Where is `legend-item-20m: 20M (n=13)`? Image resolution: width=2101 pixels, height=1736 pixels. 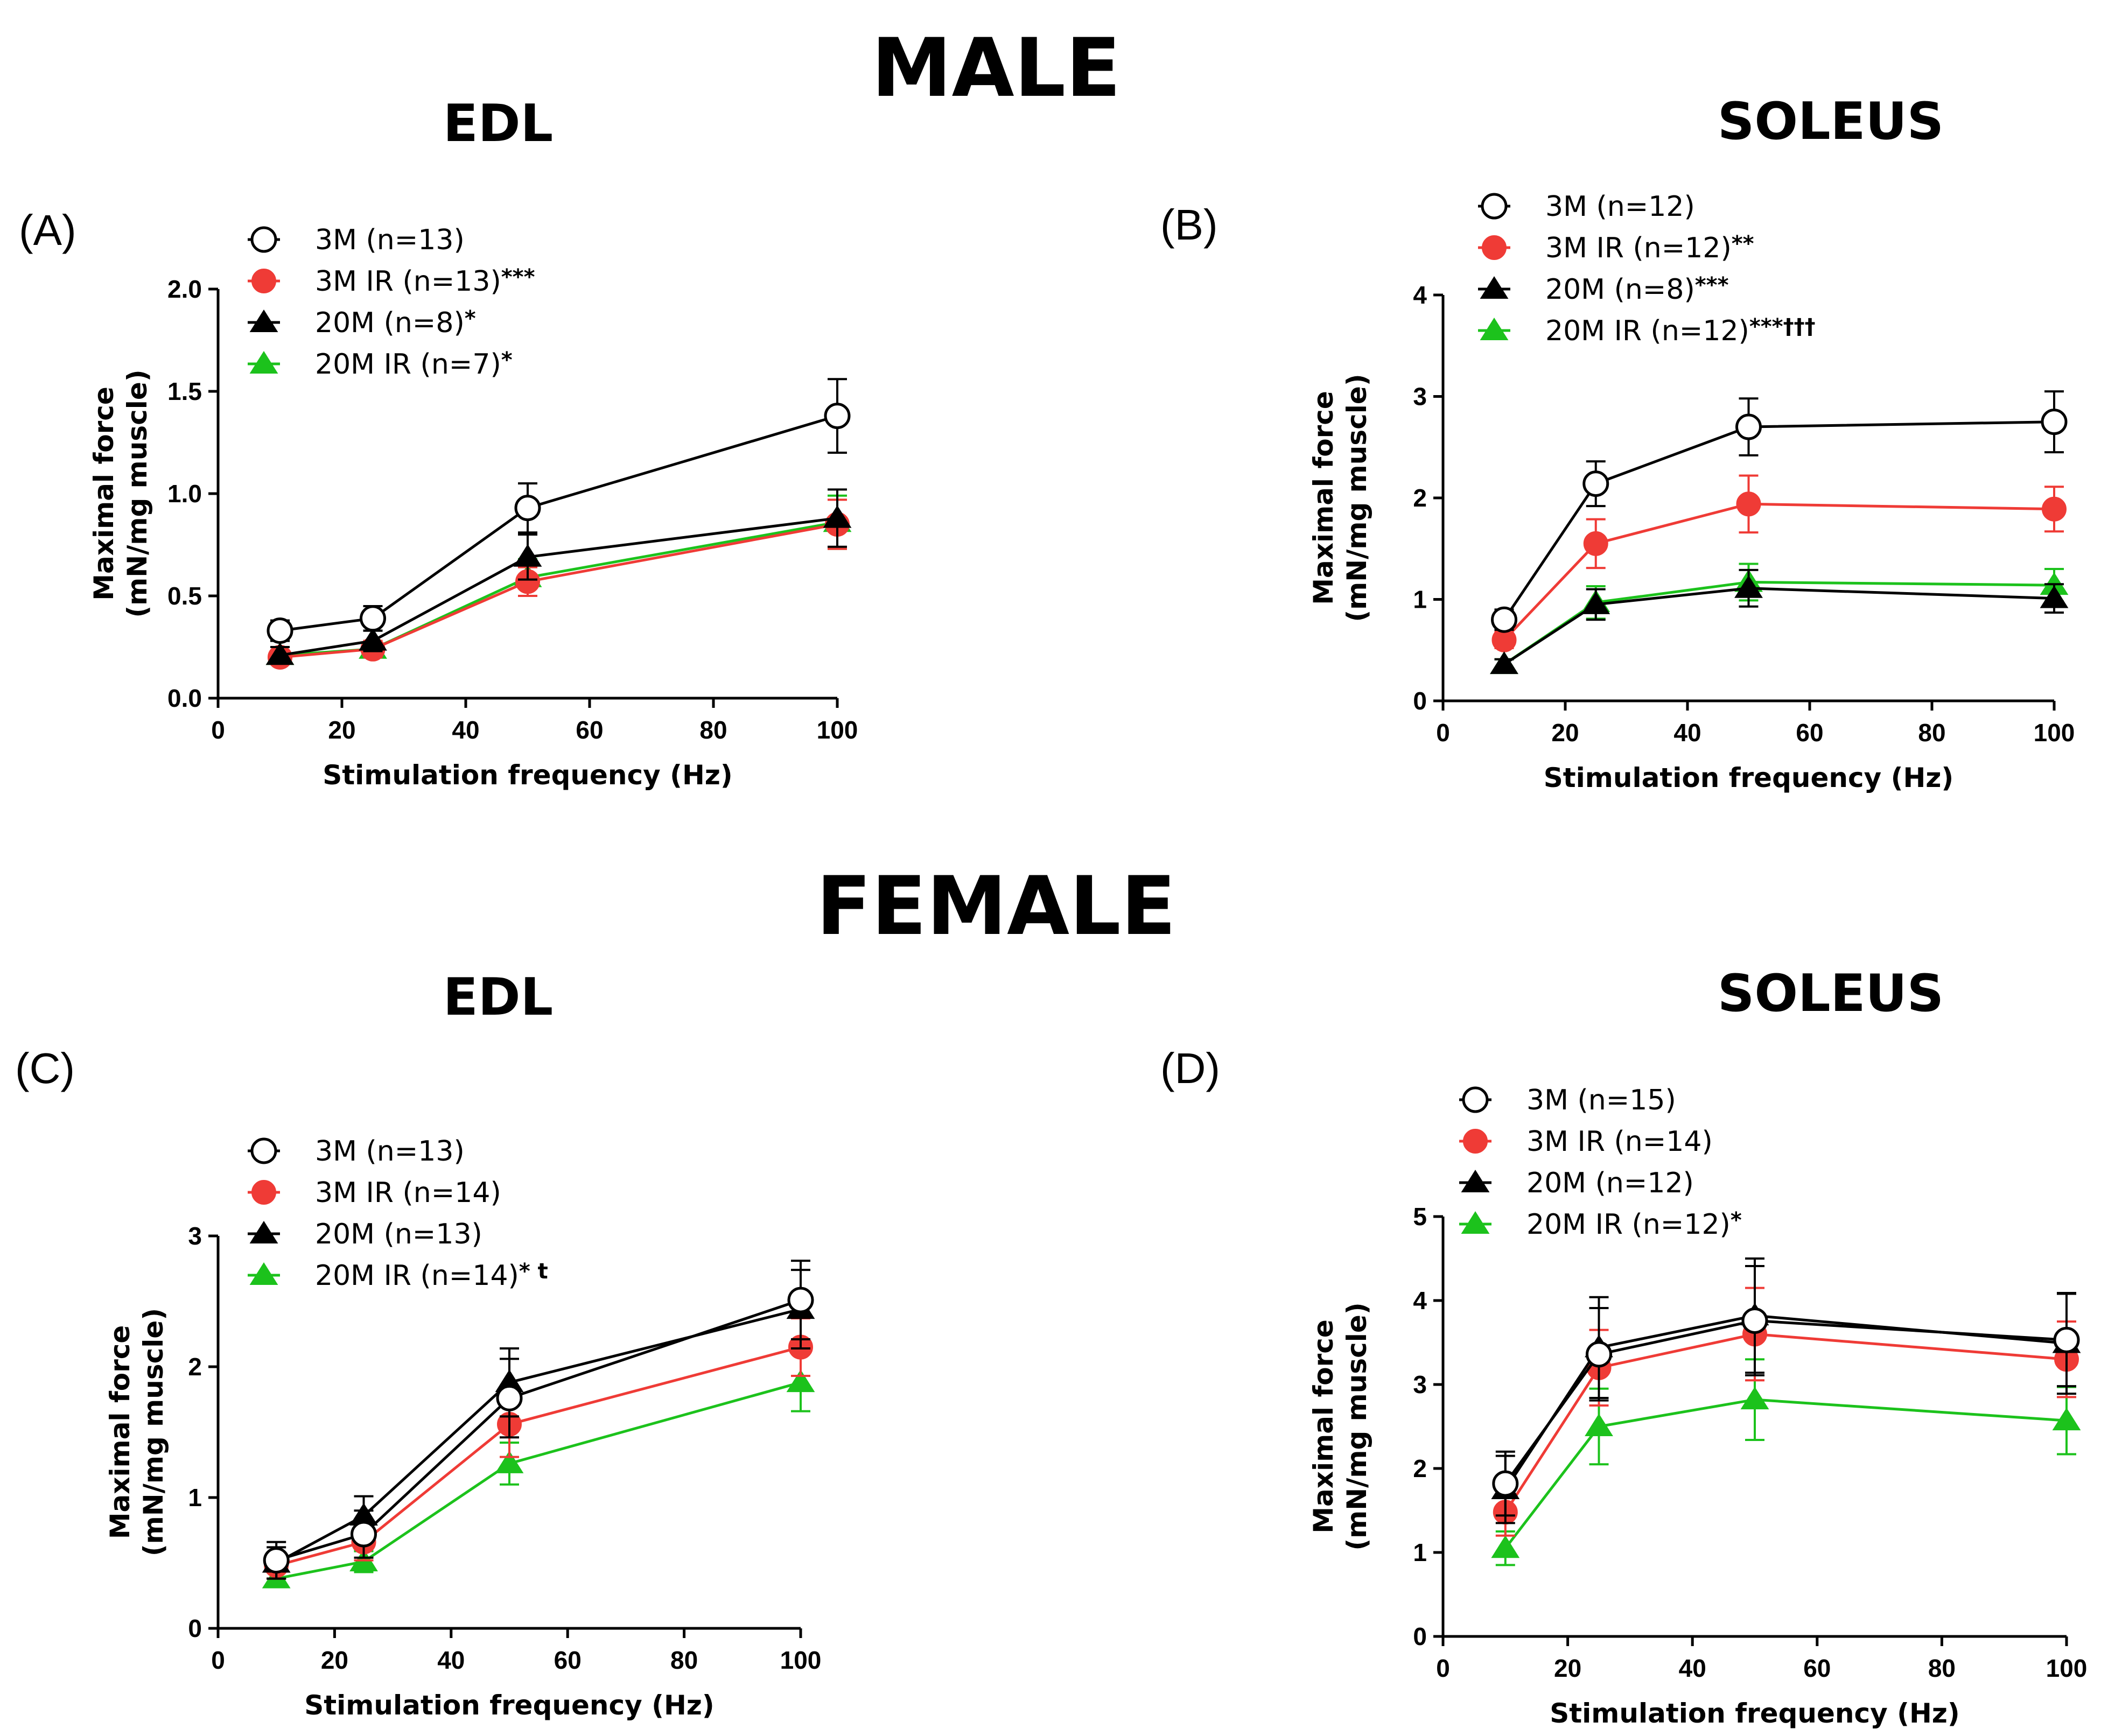 legend-item-20m: 20M (n=13) is located at coordinates (365, 1234).